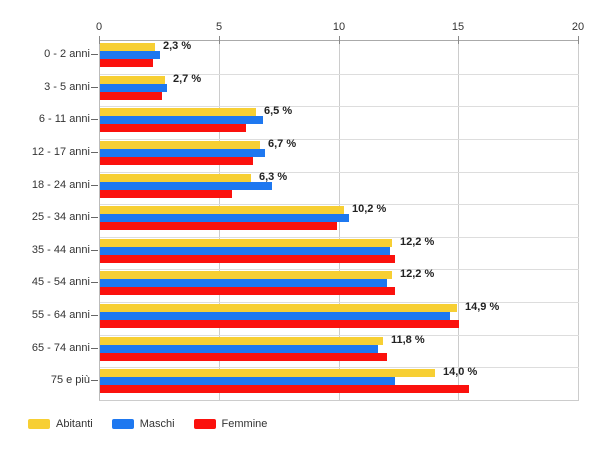 This screenshot has width=600, height=450. I want to click on bar-value-label: 6,3 %, so click(273, 177).